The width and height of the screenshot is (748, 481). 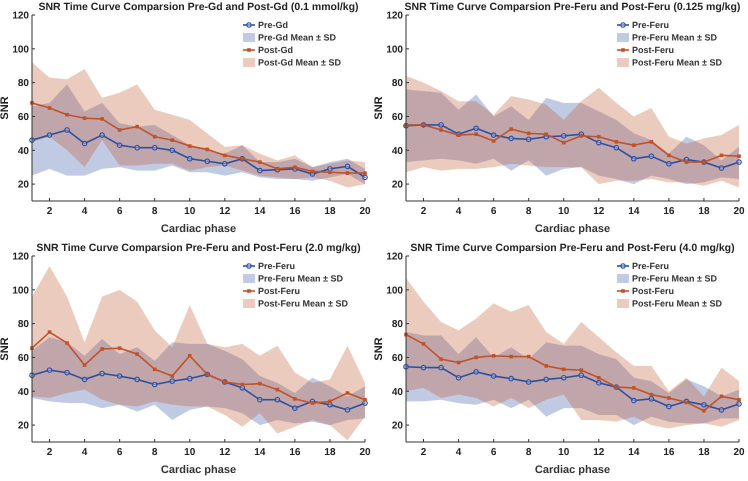 What do you see at coordinates (572, 248) in the screenshot?
I see `chart-title: SNR Time Curve Comparsion Pre-Feru and Post-Feru (4.0 mg/kg)` at bounding box center [572, 248].